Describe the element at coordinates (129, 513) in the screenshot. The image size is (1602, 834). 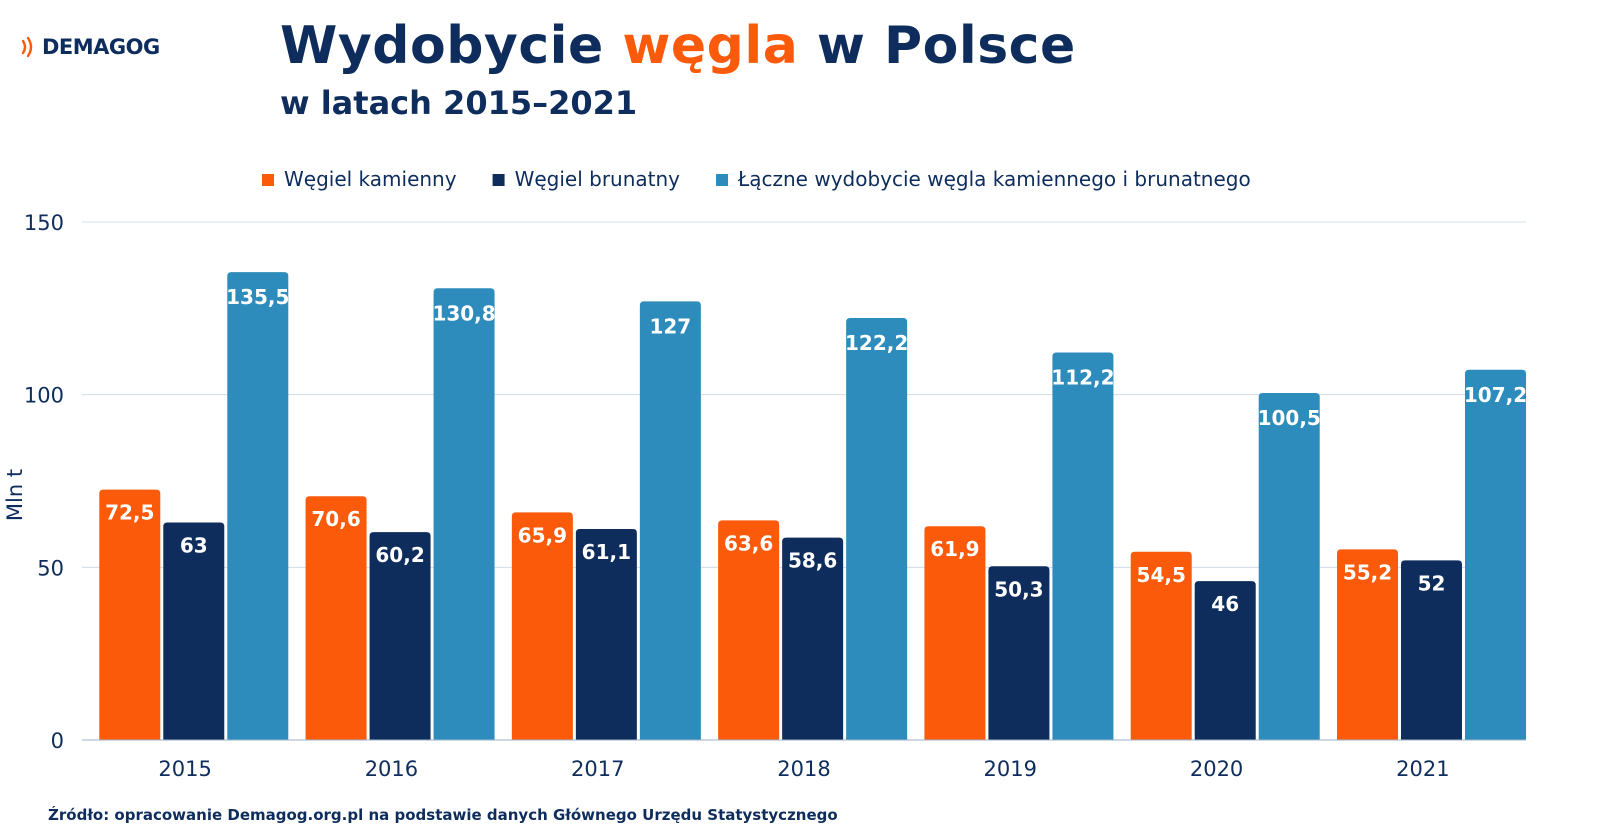
I see `data-label: 72,5` at that location.